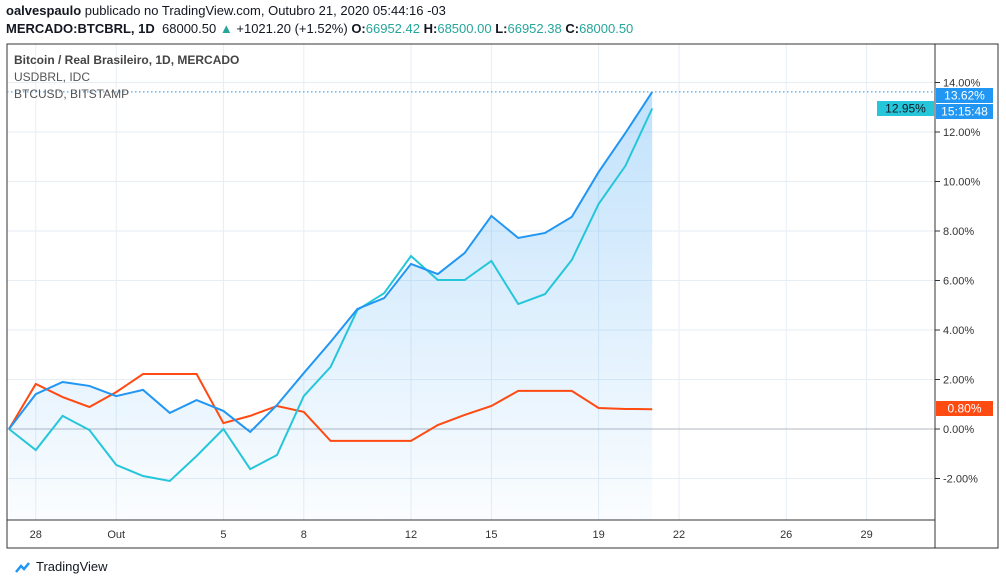 The image size is (1006, 586). I want to click on y-tick-label: -2.00%, so click(960, 480).